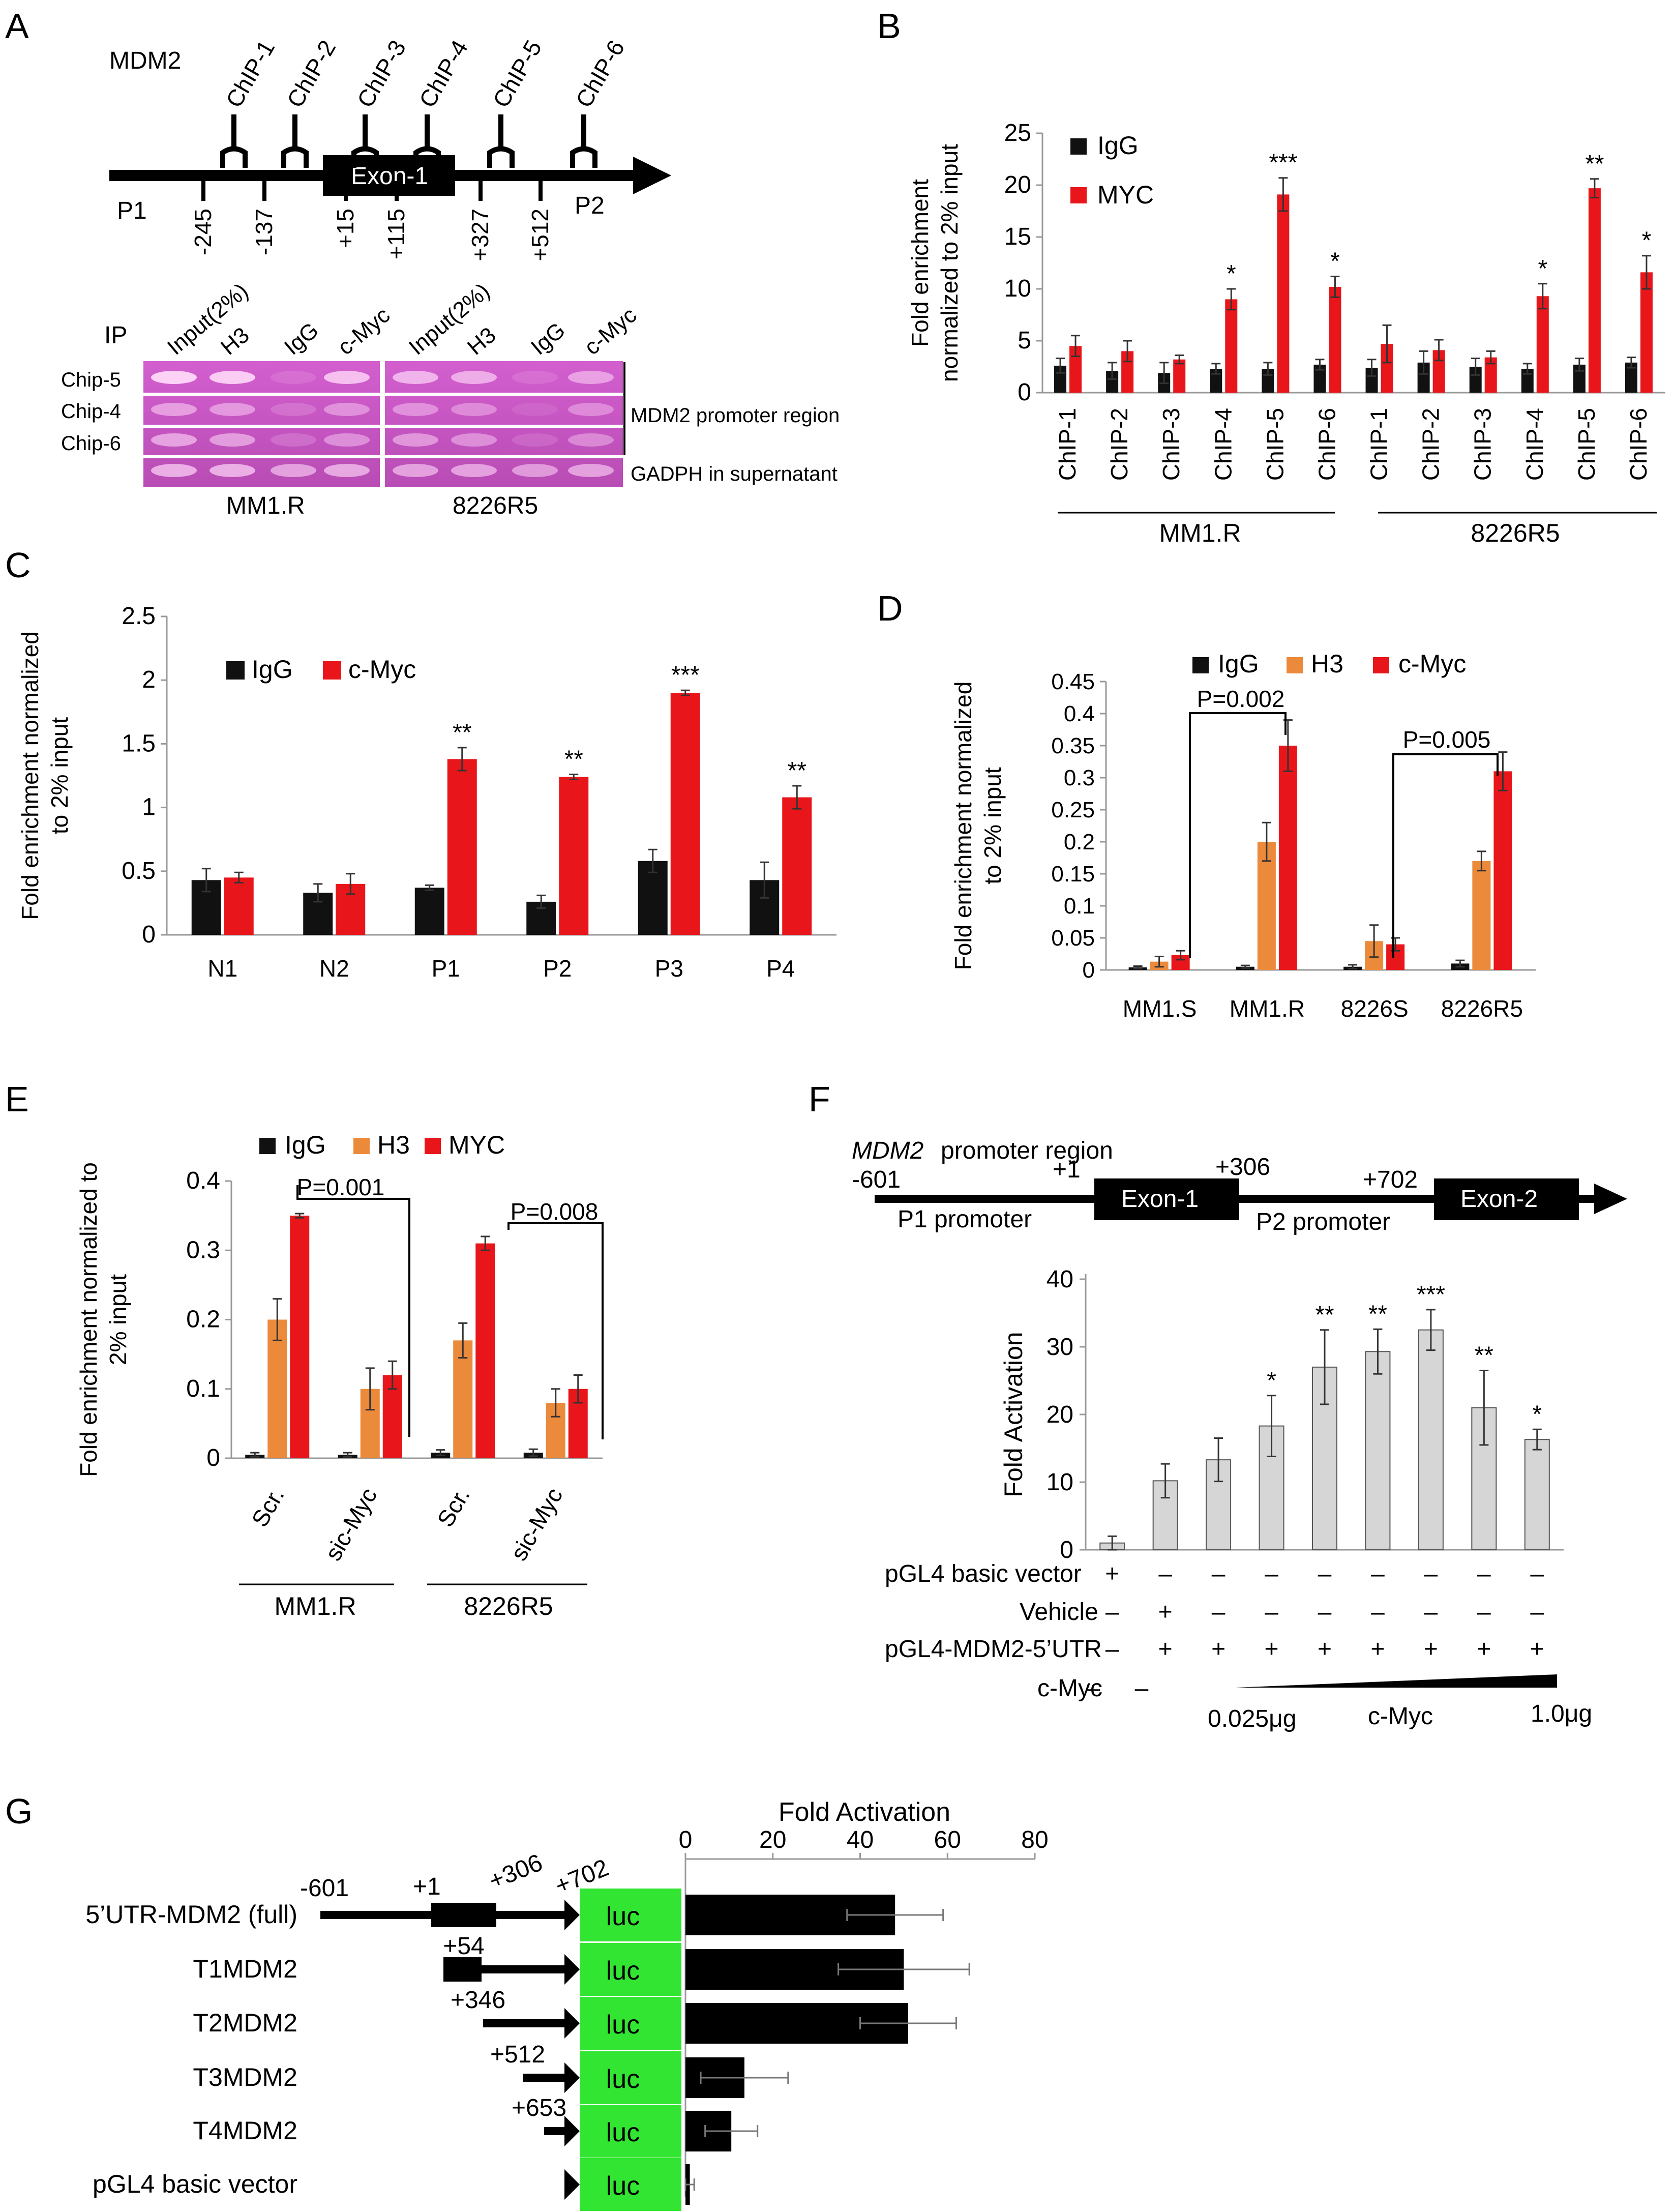  I want to click on f-pos-306: +306, so click(1242, 1167).